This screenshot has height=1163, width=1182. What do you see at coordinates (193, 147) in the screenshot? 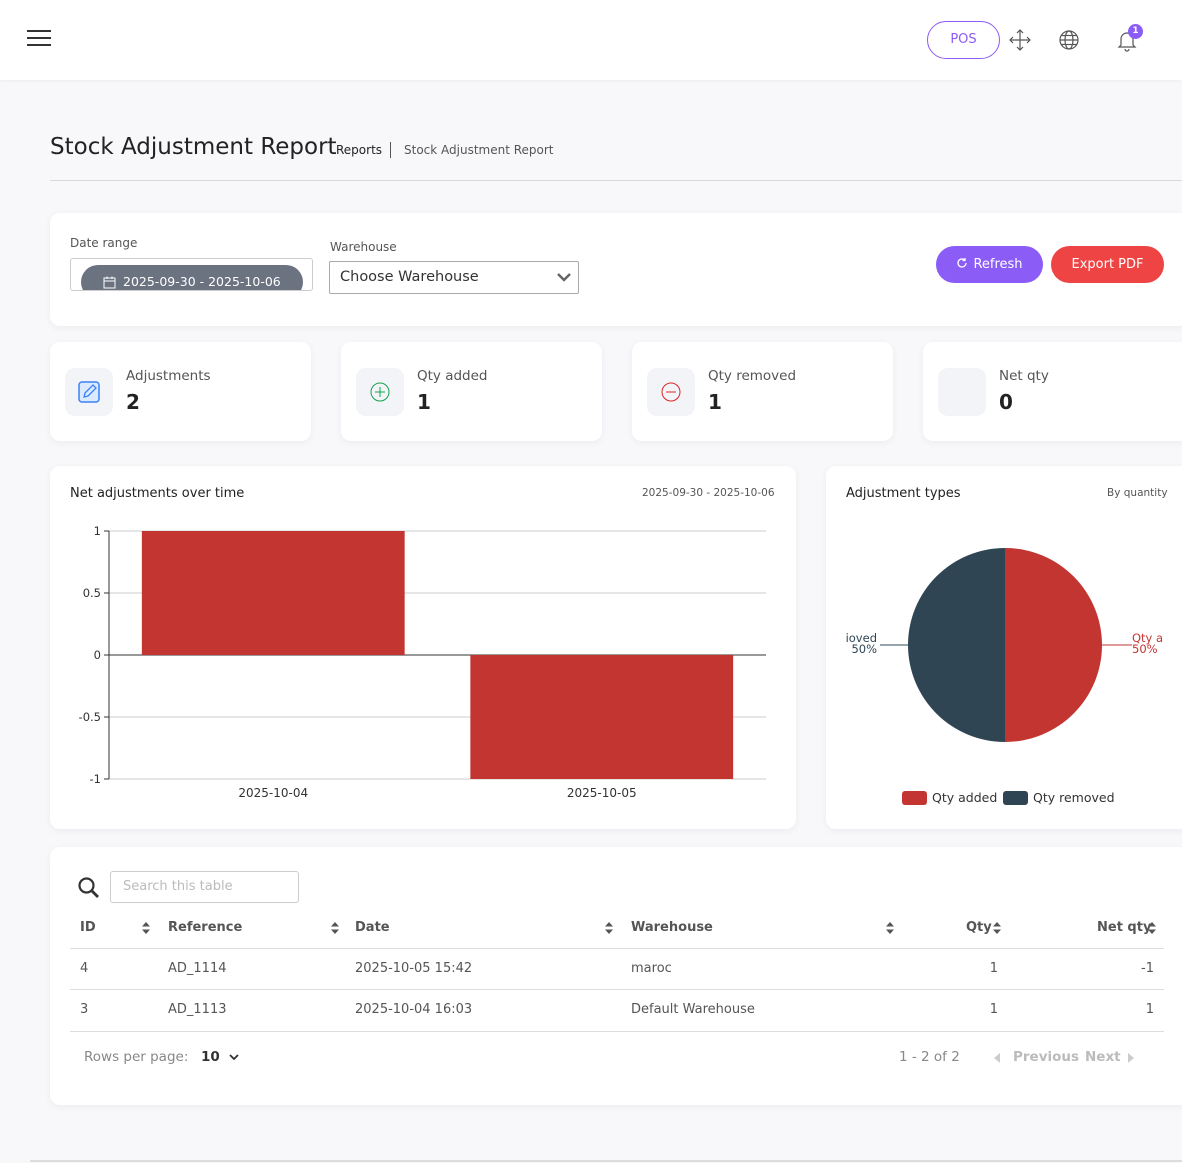
I see `page-title: Stock Adjustment Report` at bounding box center [193, 147].